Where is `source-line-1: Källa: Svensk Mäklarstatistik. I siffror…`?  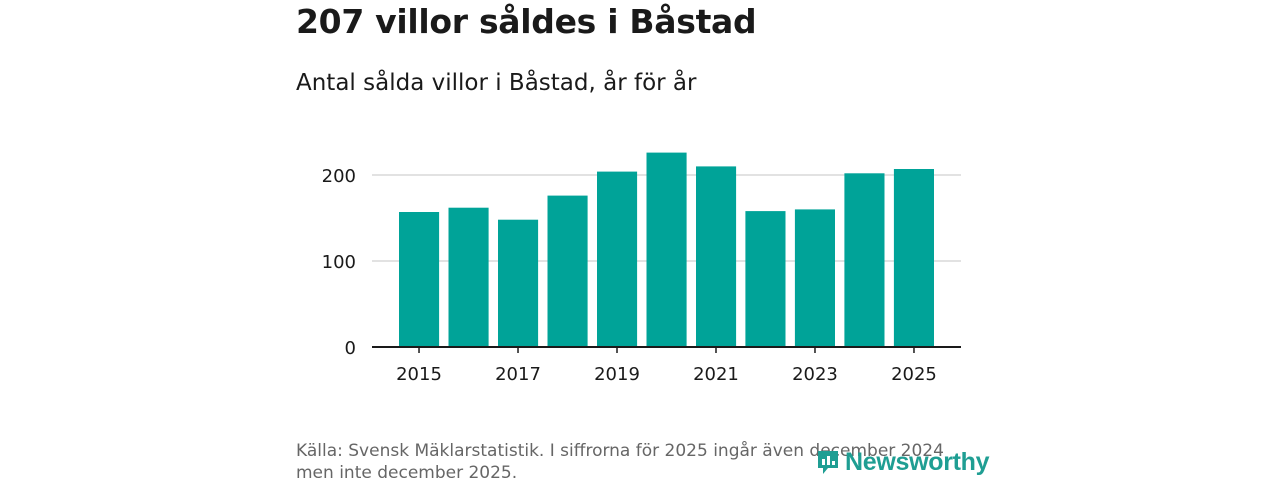
source-line-1: Källa: Svensk Mäklarstatistik. I siffror… is located at coordinates (620, 451).